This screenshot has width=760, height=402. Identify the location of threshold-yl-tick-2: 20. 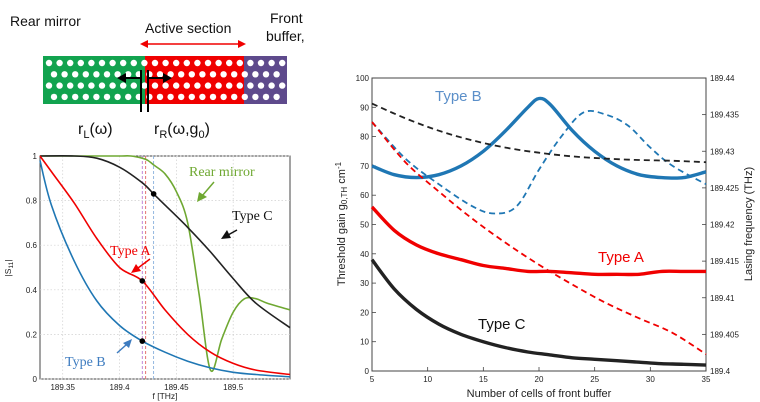
(364, 312).